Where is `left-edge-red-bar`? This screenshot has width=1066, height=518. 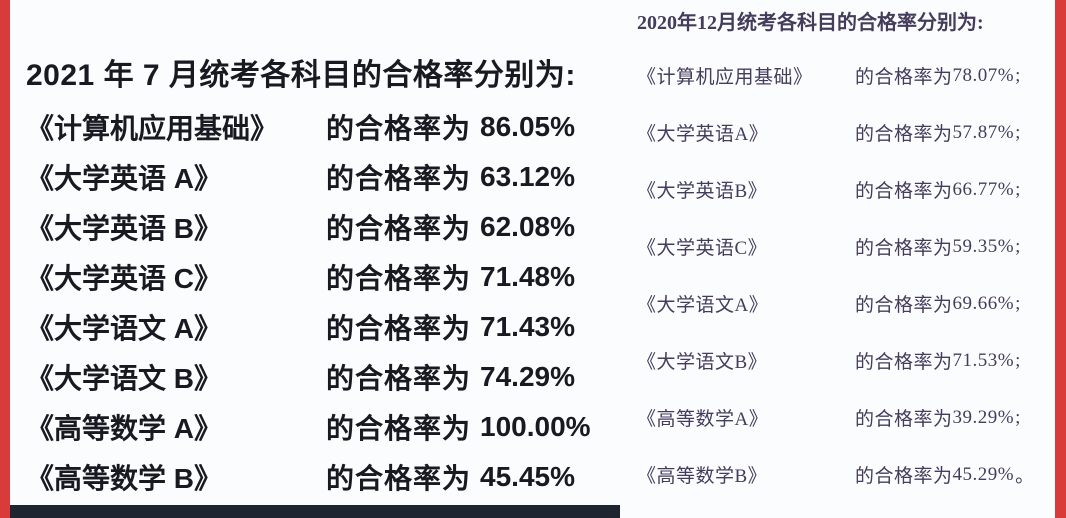
left-edge-red-bar is located at coordinates (5, 259).